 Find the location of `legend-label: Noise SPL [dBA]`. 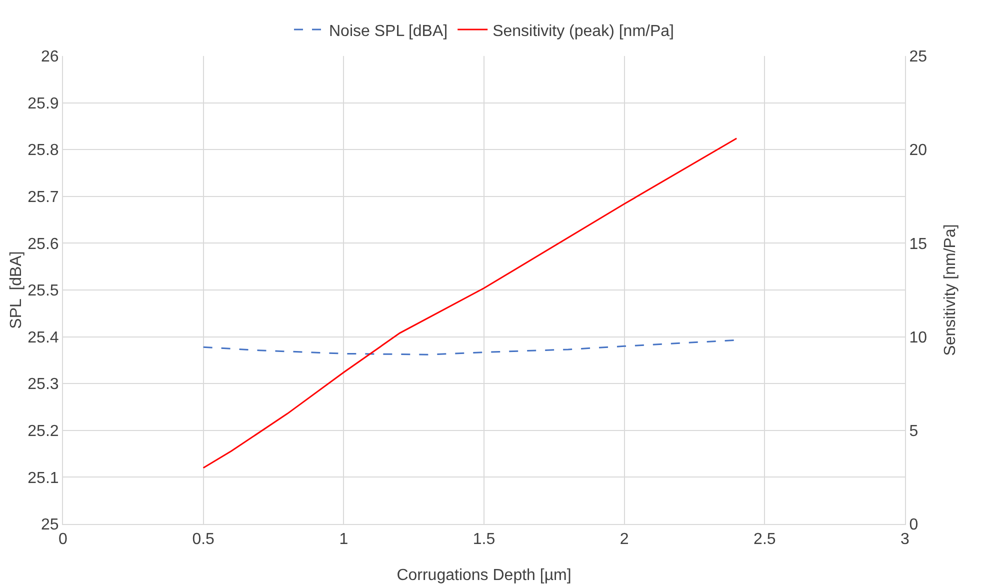

legend-label: Noise SPL [dBA] is located at coordinates (388, 31).